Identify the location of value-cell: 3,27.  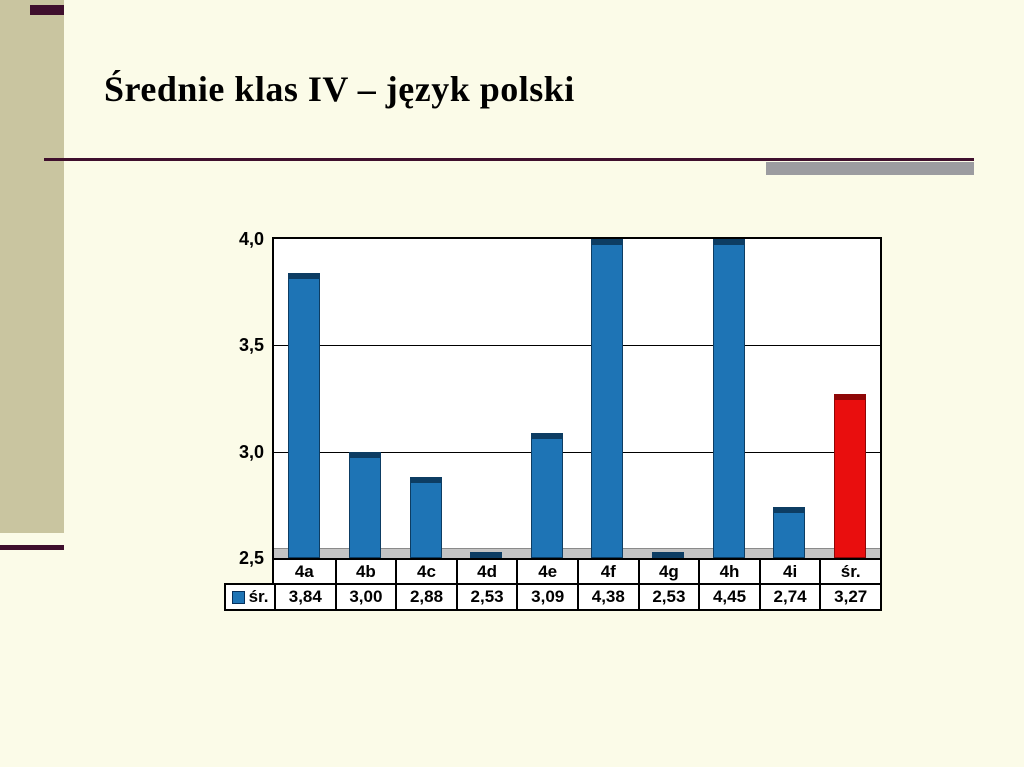
(849, 597).